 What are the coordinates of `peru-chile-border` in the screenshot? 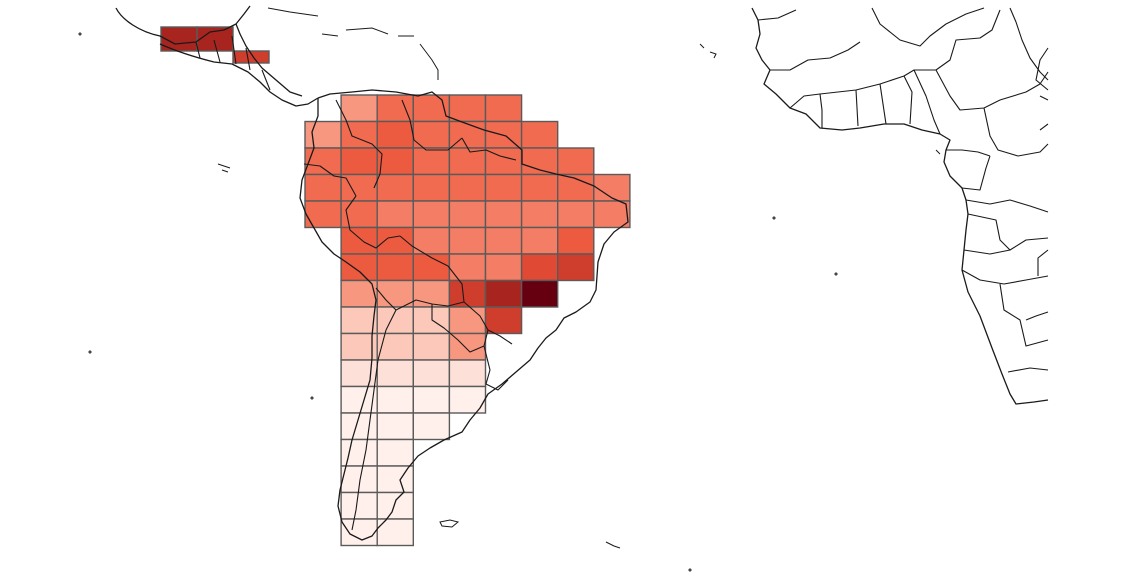 It's located at (390, 299).